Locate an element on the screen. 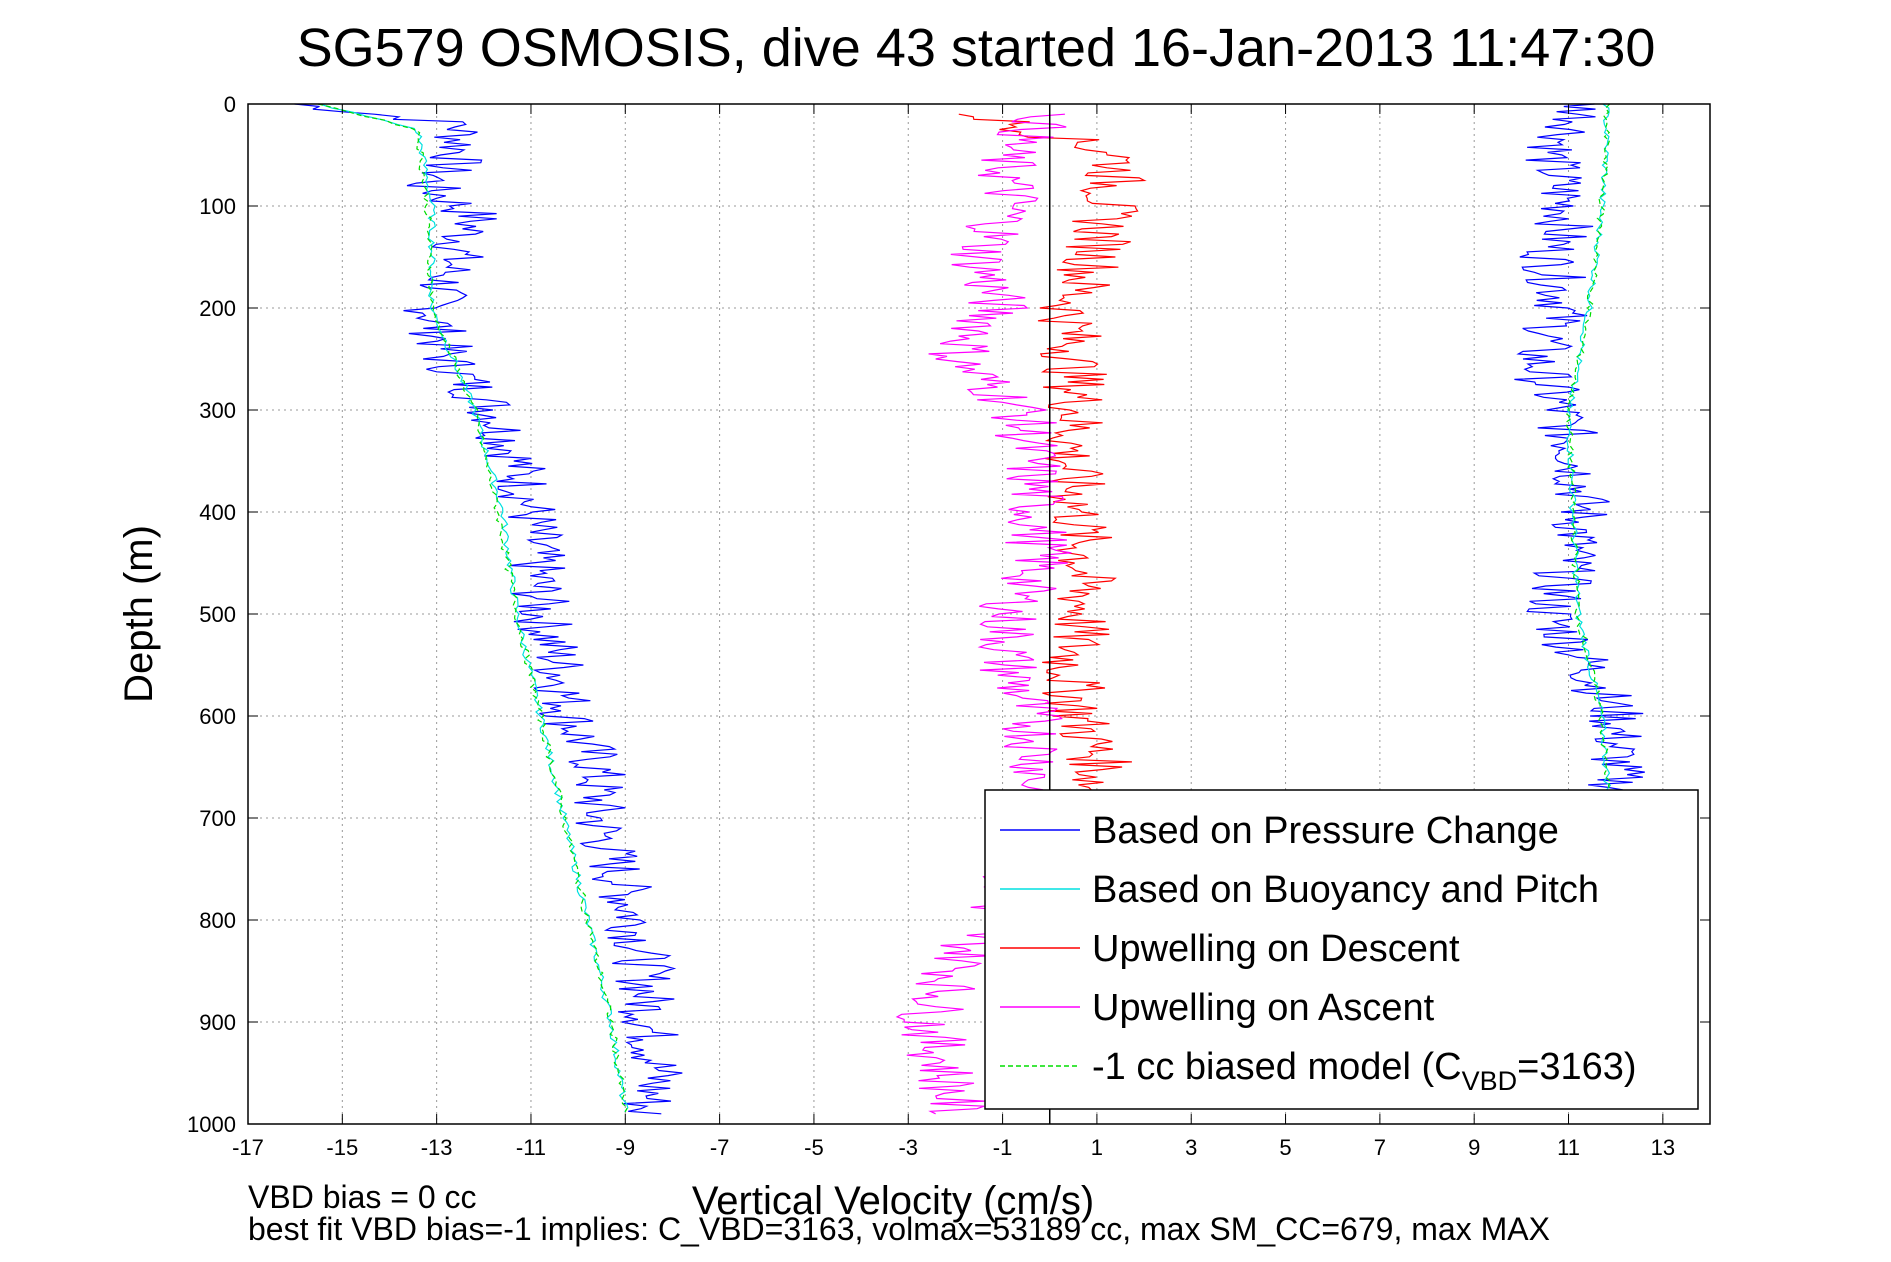 This screenshot has width=1891, height=1262. series-buoyancy_pitch_descent is located at coordinates (474, 608).